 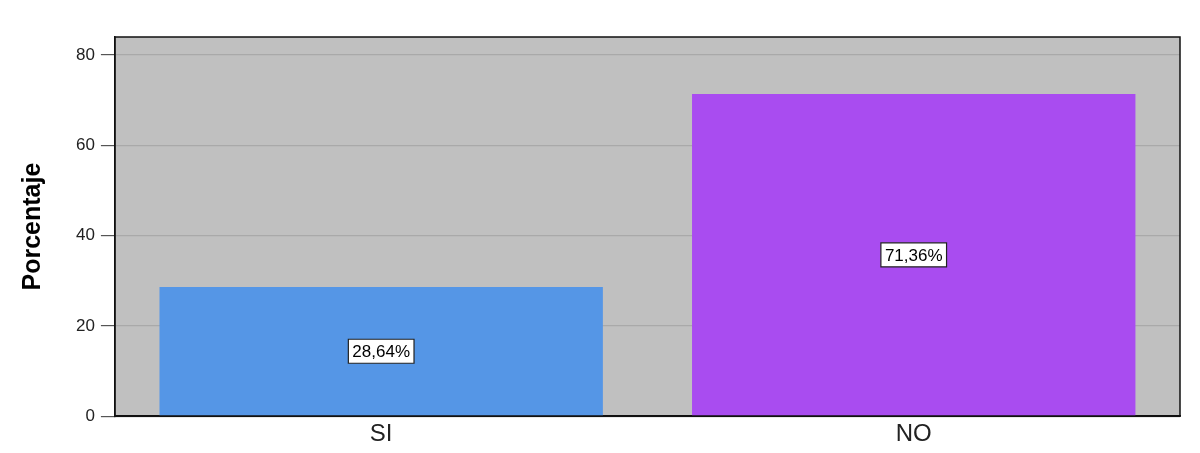 I want to click on x-tick-label: SI, so click(x=381, y=433).